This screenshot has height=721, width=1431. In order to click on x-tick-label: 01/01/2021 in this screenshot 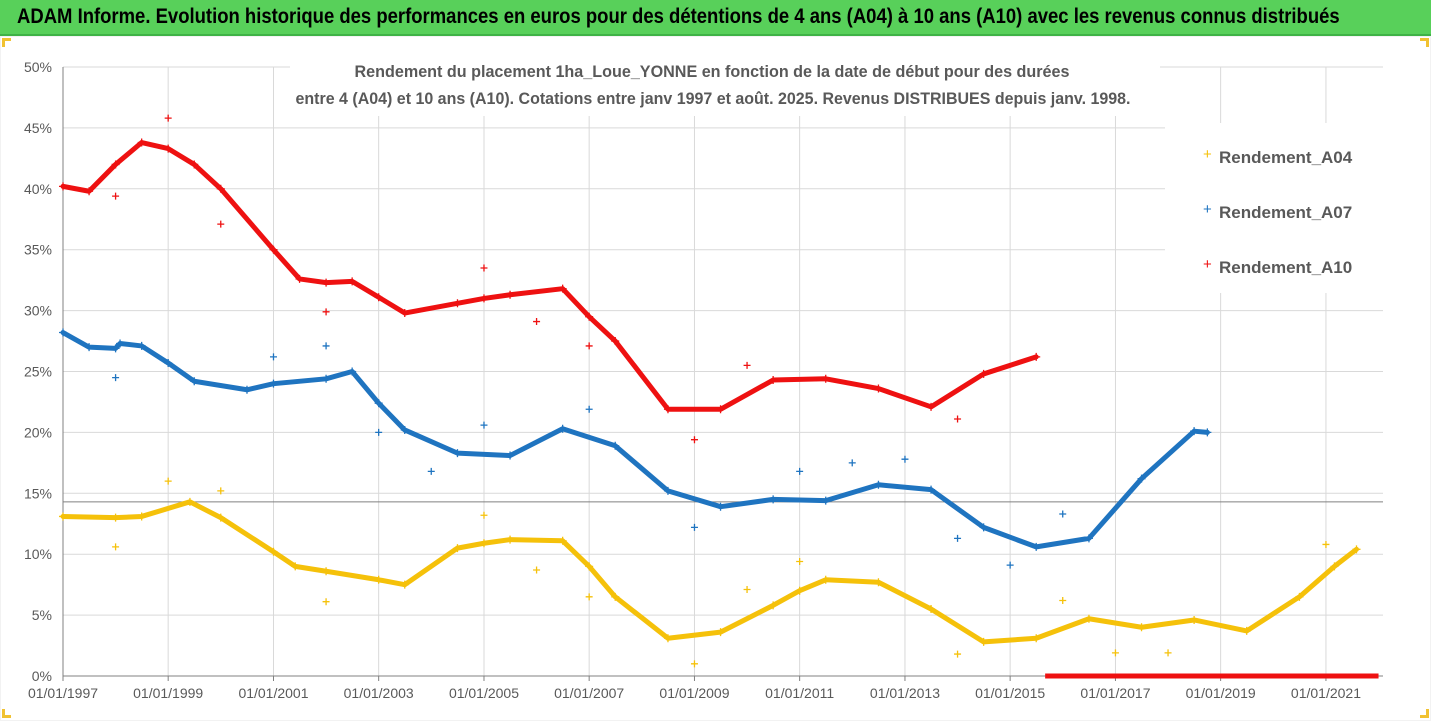, I will do `click(1326, 693)`.